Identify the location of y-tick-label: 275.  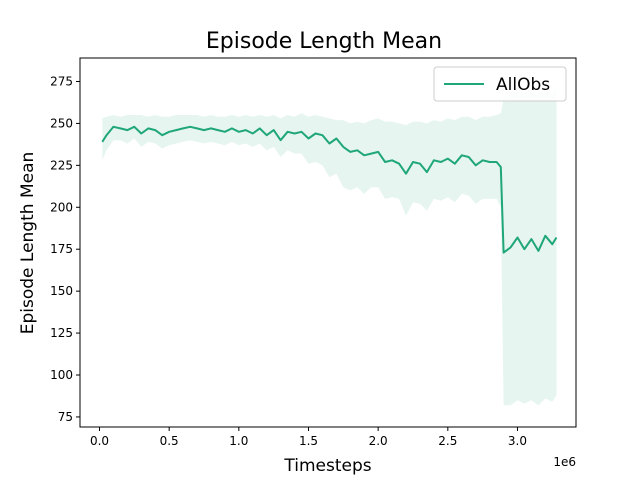
(61, 81).